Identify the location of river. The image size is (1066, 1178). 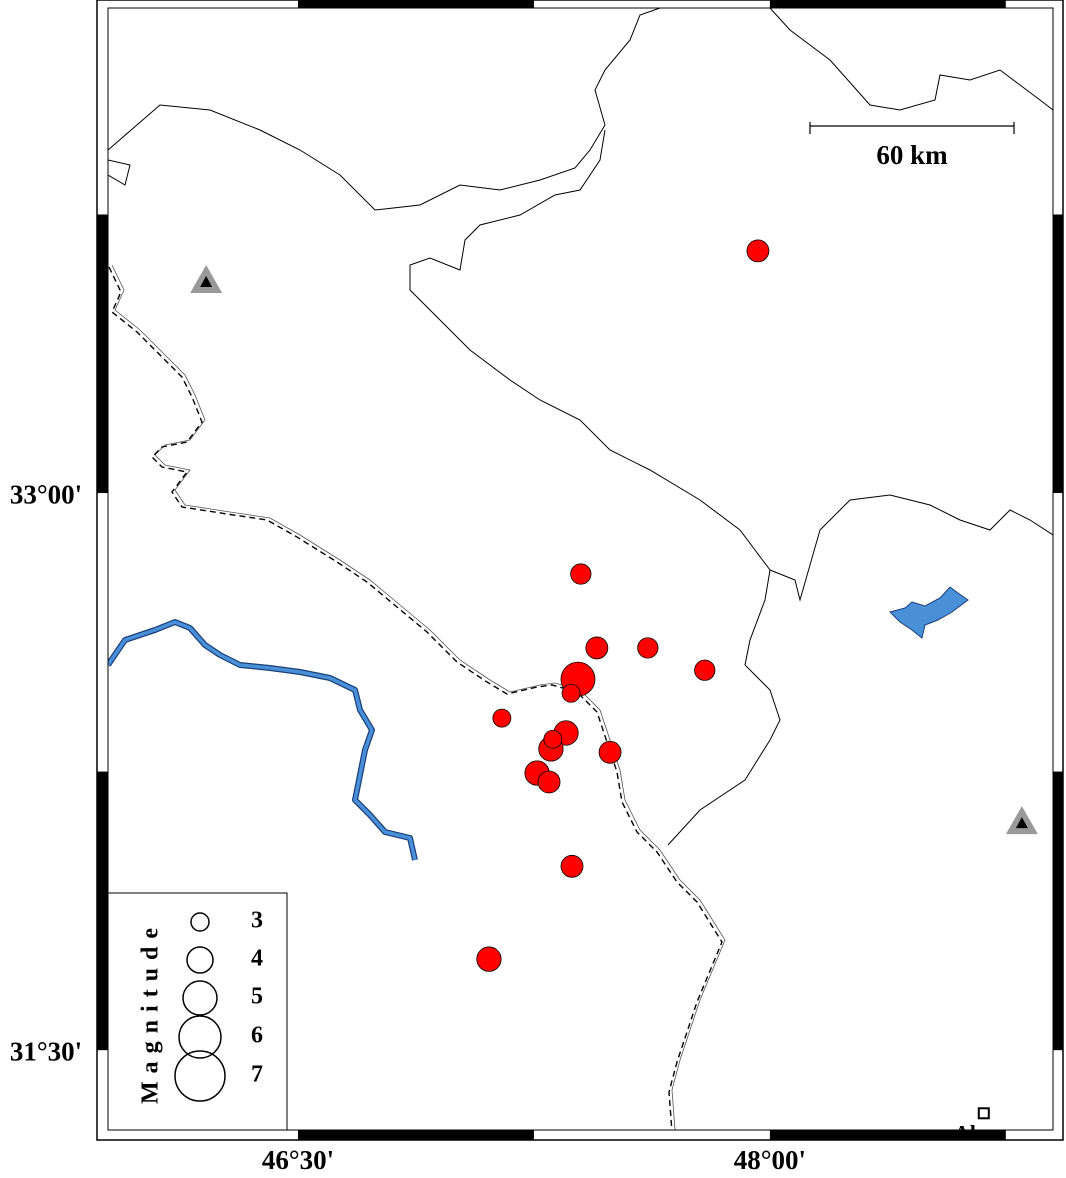
(262, 740).